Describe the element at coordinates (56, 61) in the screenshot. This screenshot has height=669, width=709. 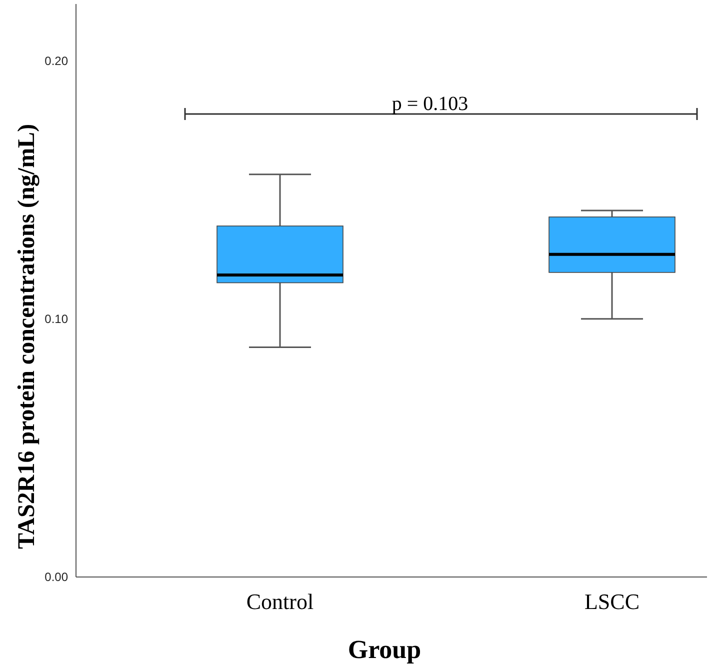
I see `y-tick-label: 0.20` at that location.